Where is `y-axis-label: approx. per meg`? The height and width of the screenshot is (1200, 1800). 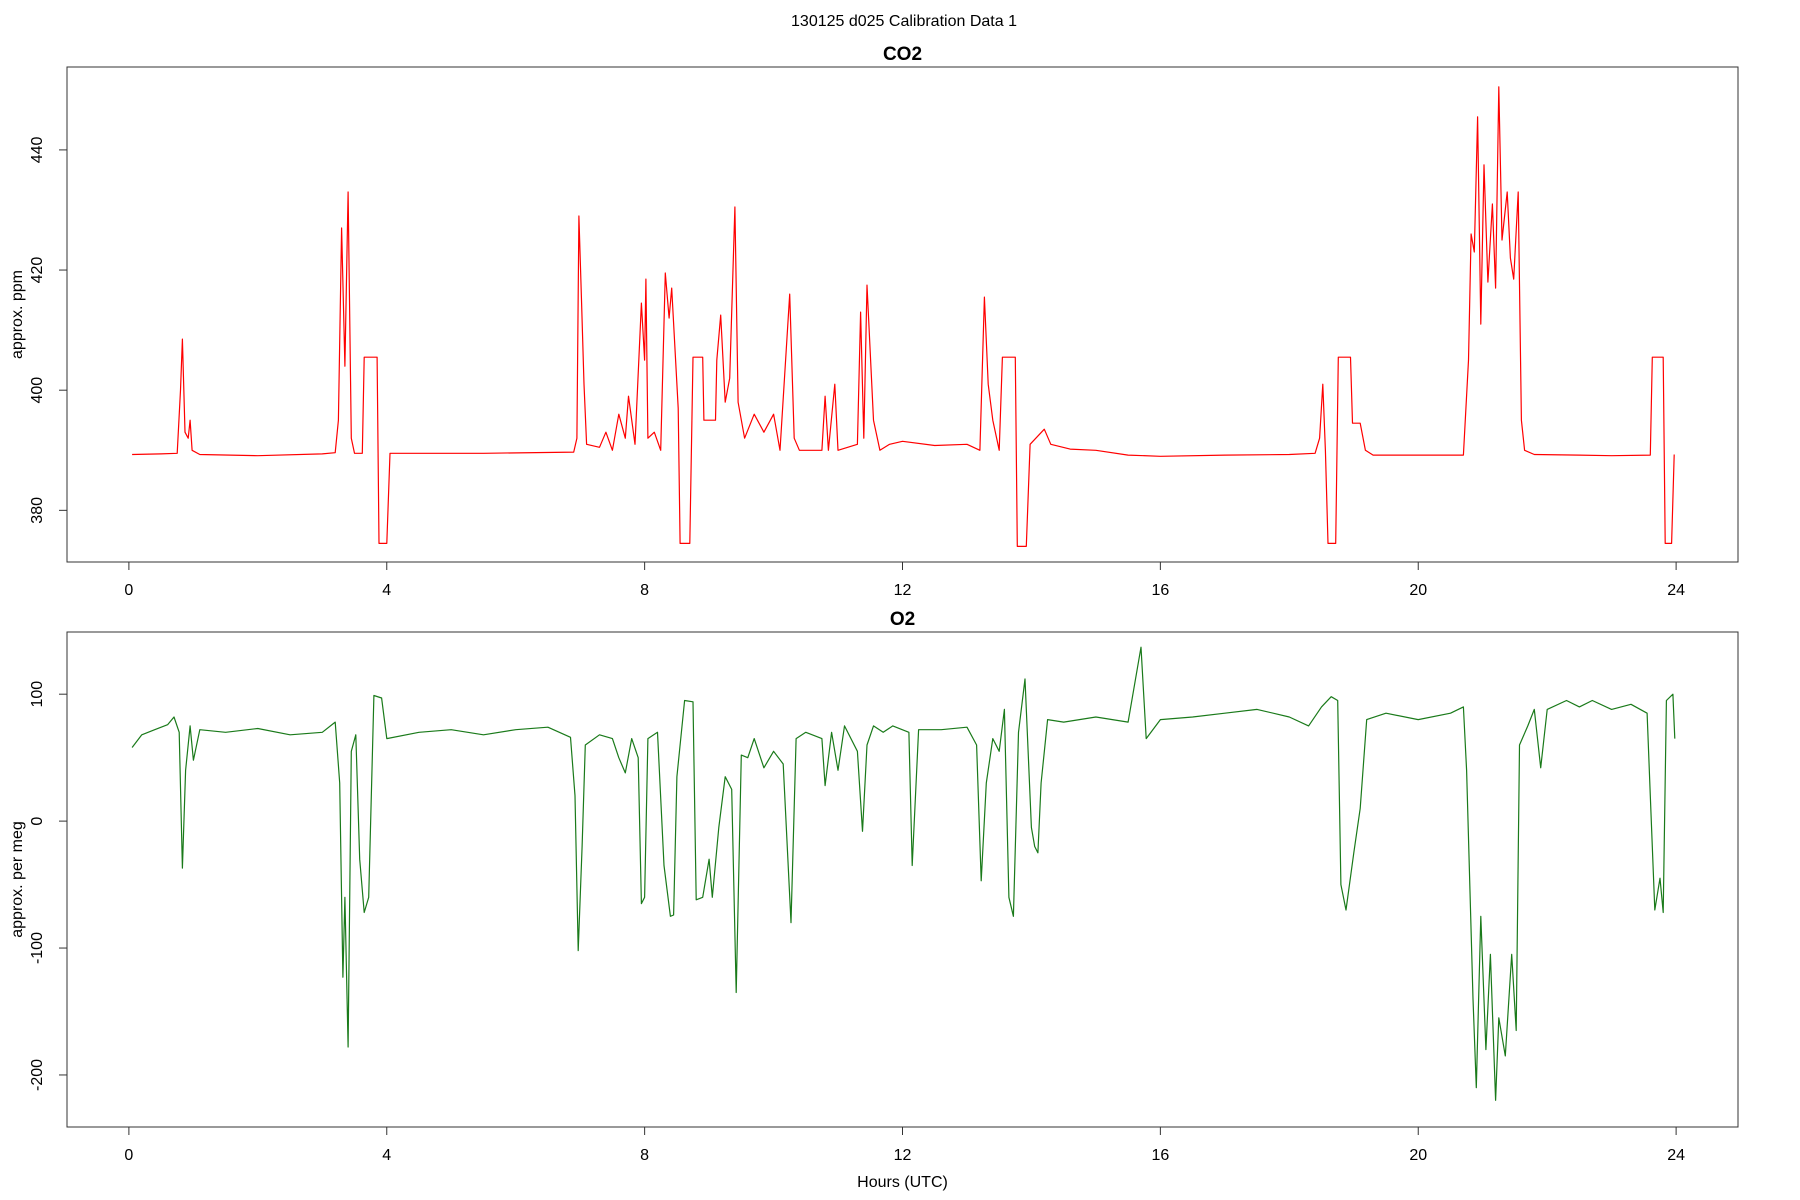
y-axis-label: approx. per meg is located at coordinates (17, 879).